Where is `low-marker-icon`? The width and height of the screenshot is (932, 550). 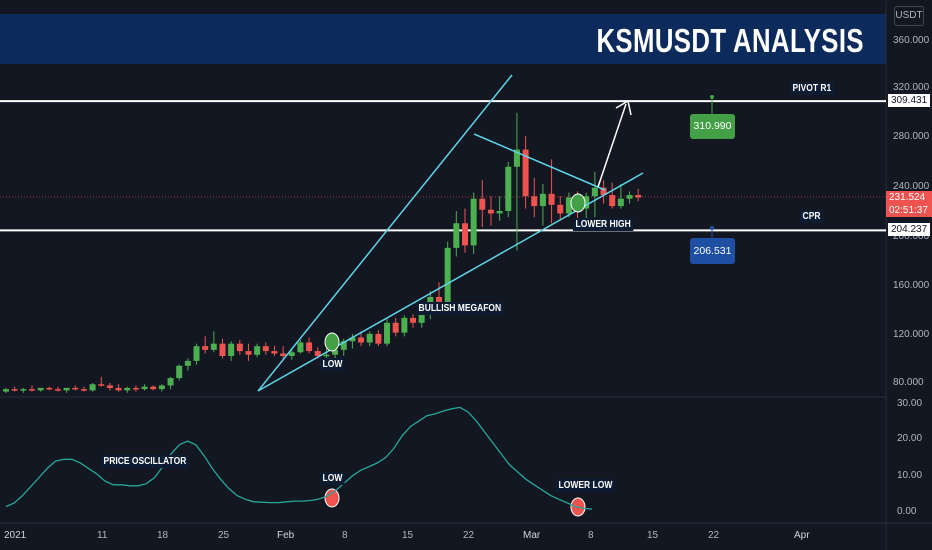 low-marker-icon is located at coordinates (332, 342).